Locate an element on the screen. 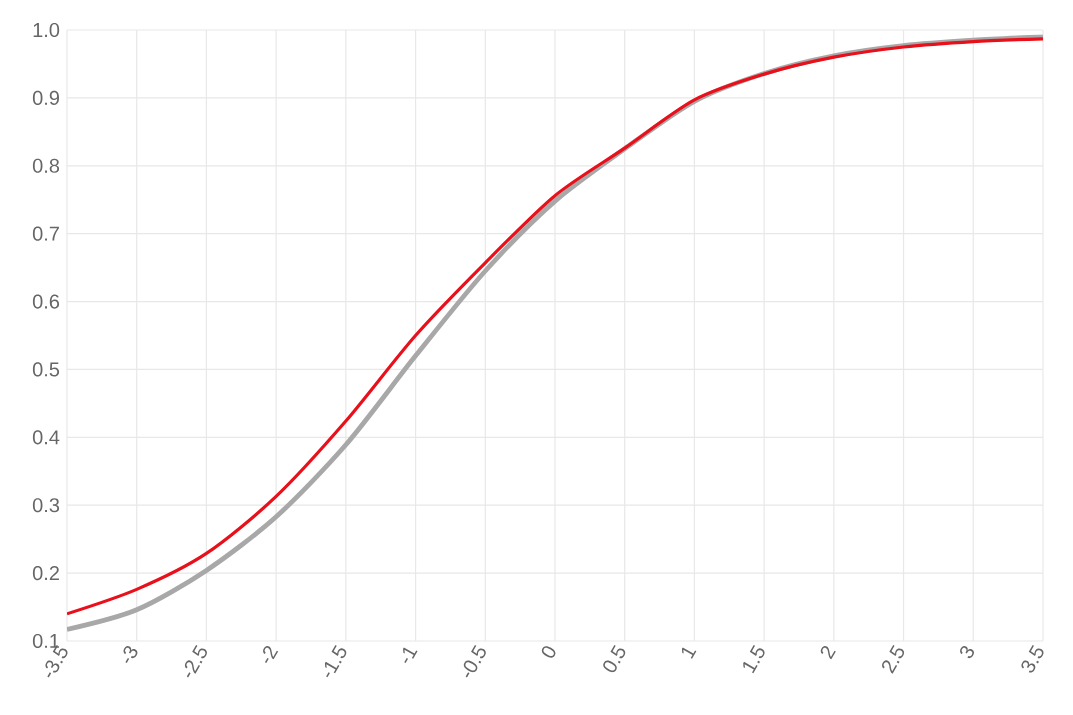  y-tick-label: 0.8 is located at coordinates (46, 165).